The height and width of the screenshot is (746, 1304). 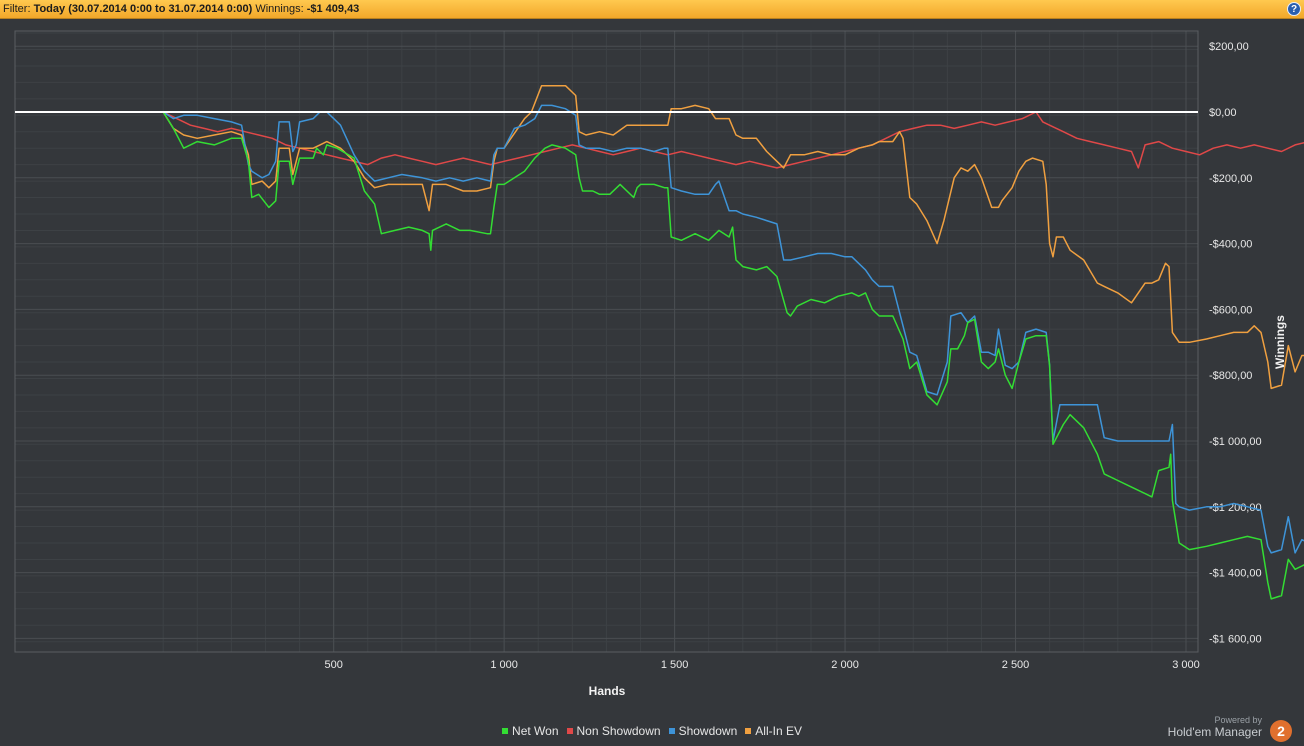 What do you see at coordinates (607, 691) in the screenshot?
I see `x-axis-title: Hands` at bounding box center [607, 691].